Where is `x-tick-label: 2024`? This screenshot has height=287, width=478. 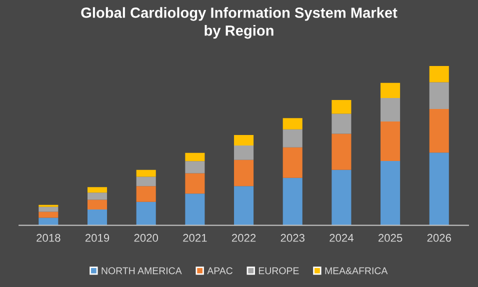
x-tick-label: 2024 is located at coordinates (342, 238).